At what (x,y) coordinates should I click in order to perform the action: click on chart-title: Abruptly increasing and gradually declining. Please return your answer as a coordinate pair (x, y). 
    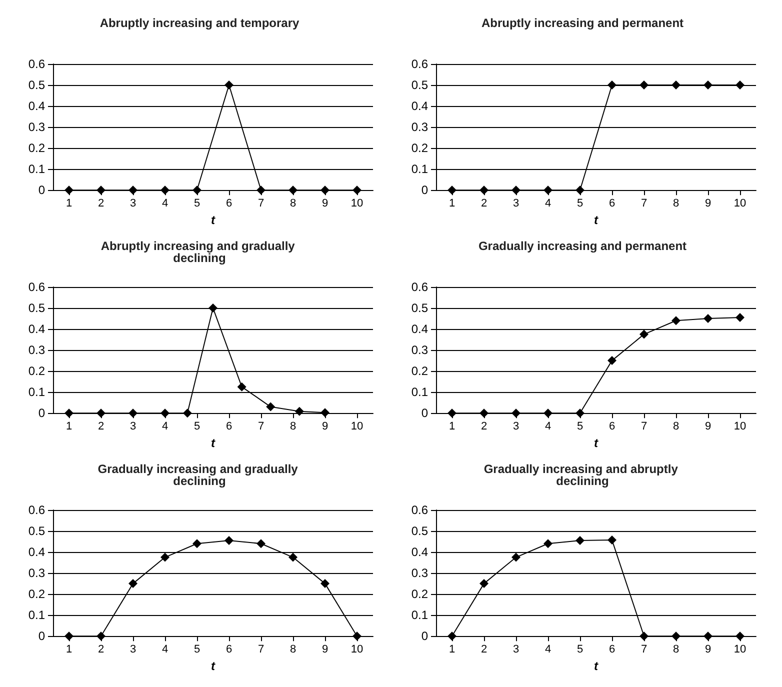
    Looking at the image, I should click on (199, 252).